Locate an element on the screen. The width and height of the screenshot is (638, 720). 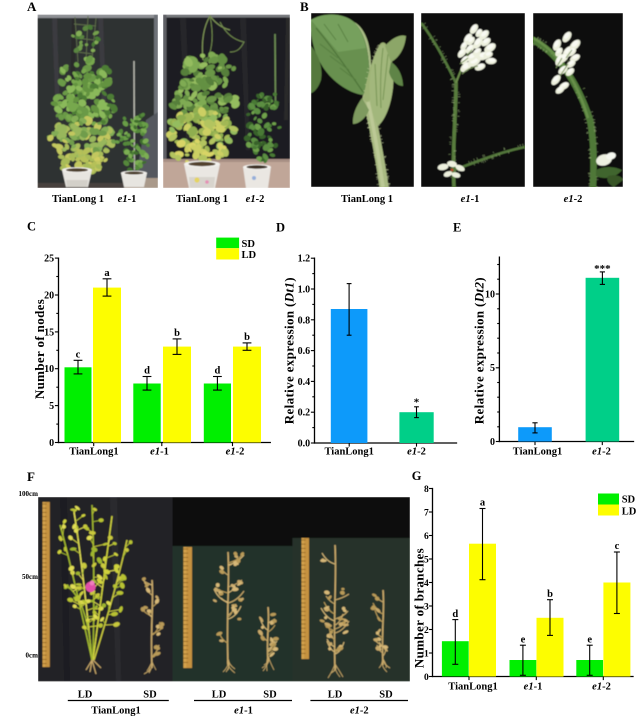
svg-text: 6 is located at coordinates (426, 537).